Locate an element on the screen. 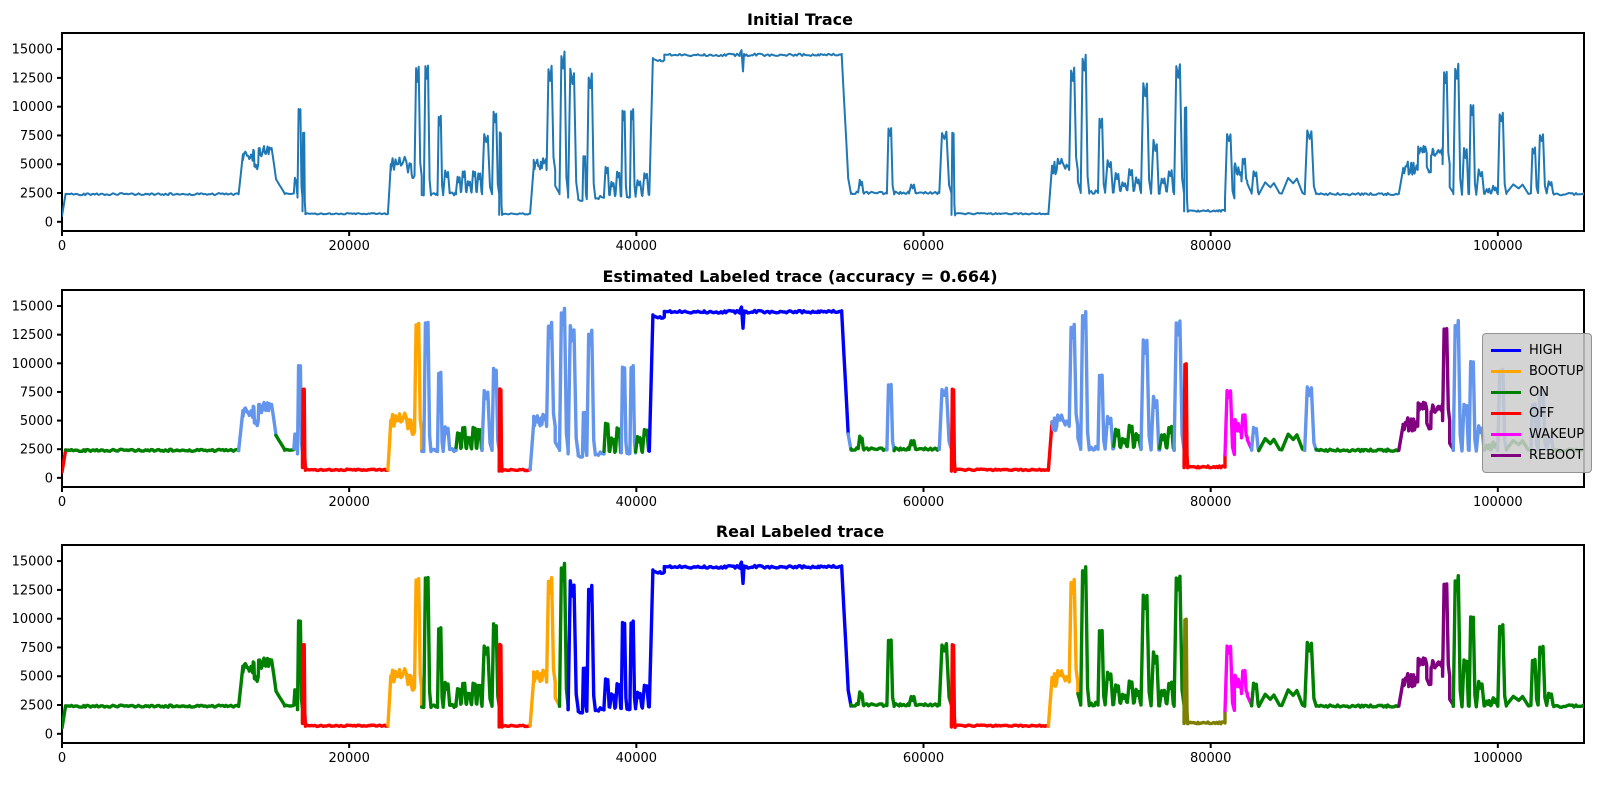 Image resolution: width=1600 pixels, height=800 pixels. chart-title-initial: Initial Trace is located at coordinates (800, 19).